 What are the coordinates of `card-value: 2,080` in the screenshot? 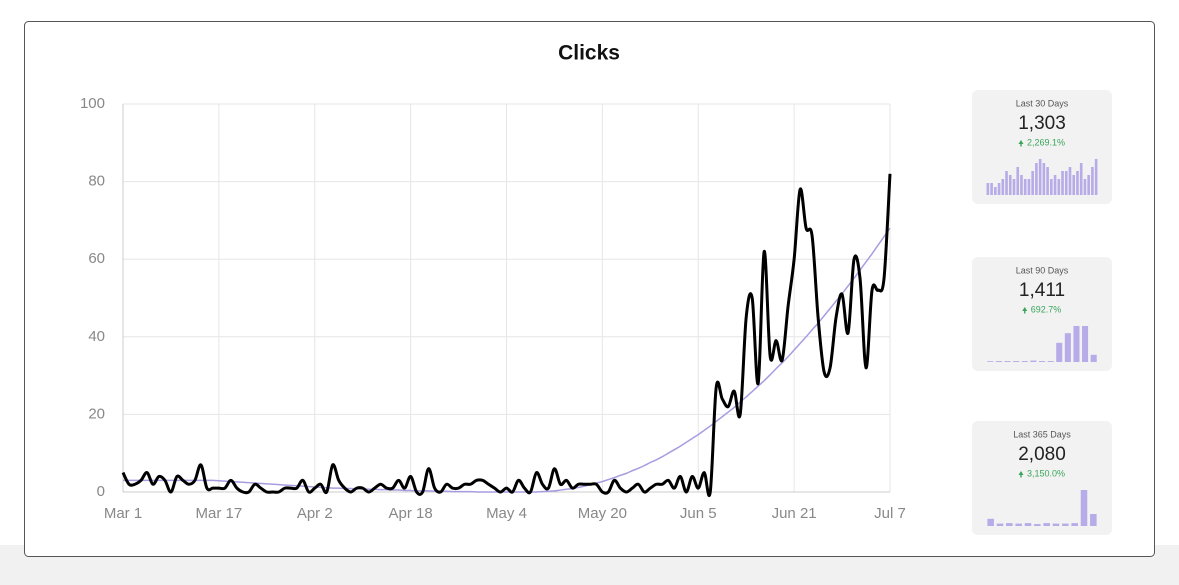 It's located at (1042, 454).